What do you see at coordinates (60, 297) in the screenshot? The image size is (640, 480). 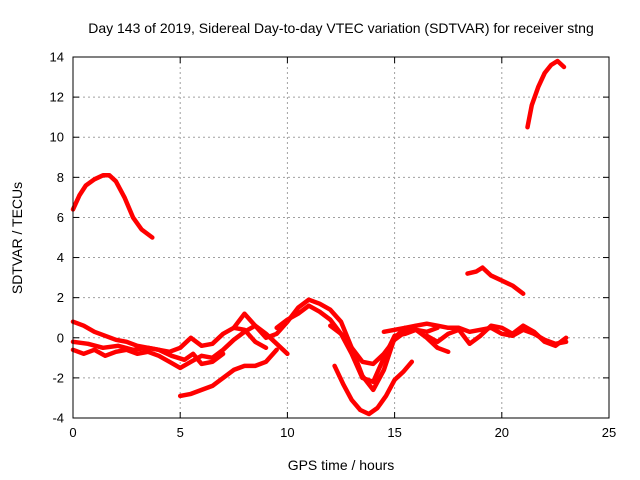 I see `y-tick-label: 2` at bounding box center [60, 297].